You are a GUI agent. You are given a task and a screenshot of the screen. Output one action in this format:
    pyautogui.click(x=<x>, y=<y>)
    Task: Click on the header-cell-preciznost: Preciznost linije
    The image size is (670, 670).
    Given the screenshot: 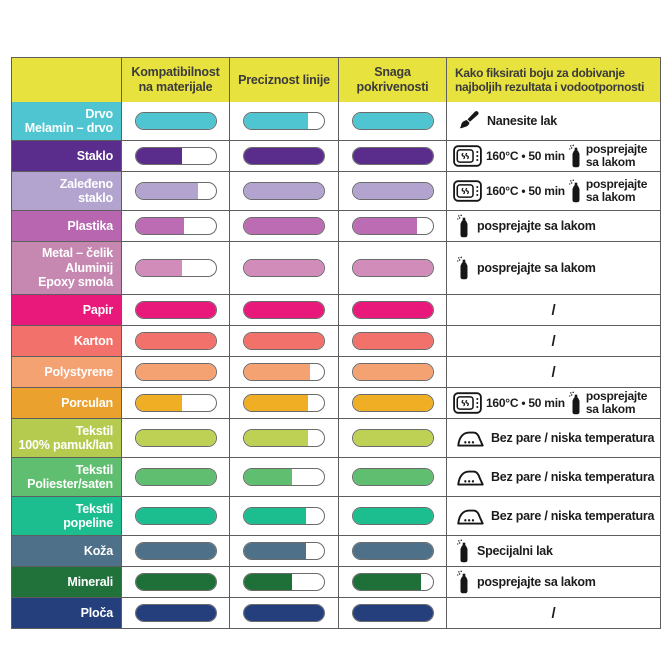 What is the action you would take?
    pyautogui.click(x=283, y=80)
    